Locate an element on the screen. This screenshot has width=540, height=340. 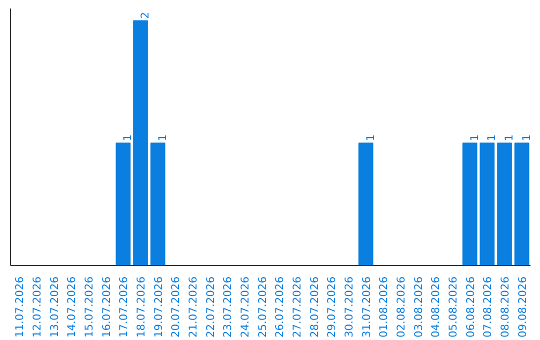
x-tick-label: 01.08.2026 is located at coordinates (383, 307).